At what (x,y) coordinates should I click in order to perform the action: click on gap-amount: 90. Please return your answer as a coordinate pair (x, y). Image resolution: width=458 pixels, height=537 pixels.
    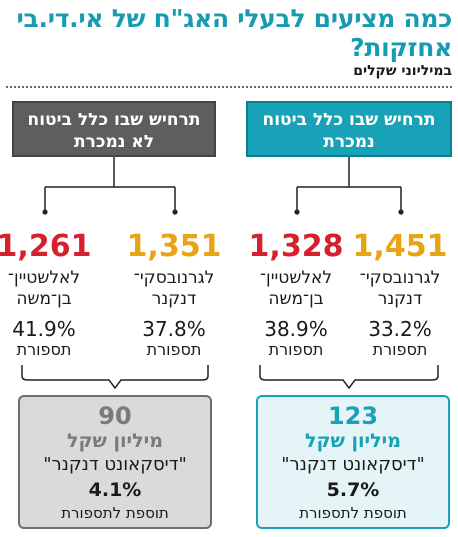
    Looking at the image, I should click on (115, 416).